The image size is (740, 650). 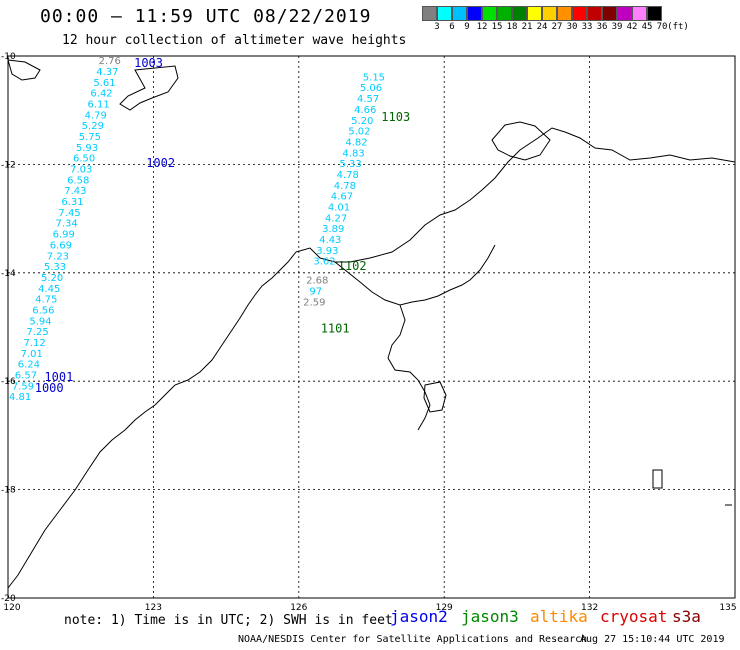 I want to click on color-scale-swatches, so click(x=542, y=13).